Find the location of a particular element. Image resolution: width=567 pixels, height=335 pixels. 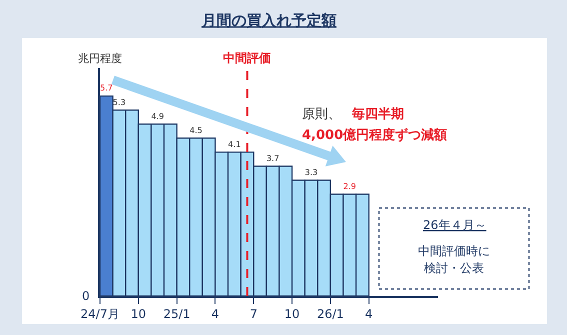

x-tick-label: 26/1 is located at coordinates (330, 314).